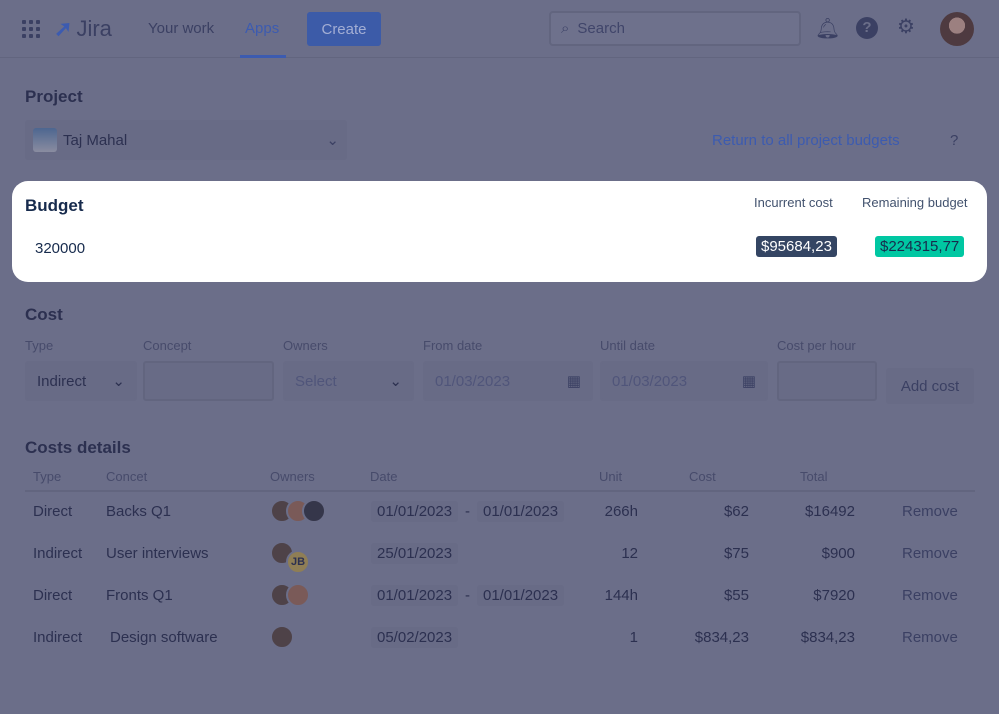  I want to click on until-date-input: 01/03/2023 ▦, so click(684, 381).